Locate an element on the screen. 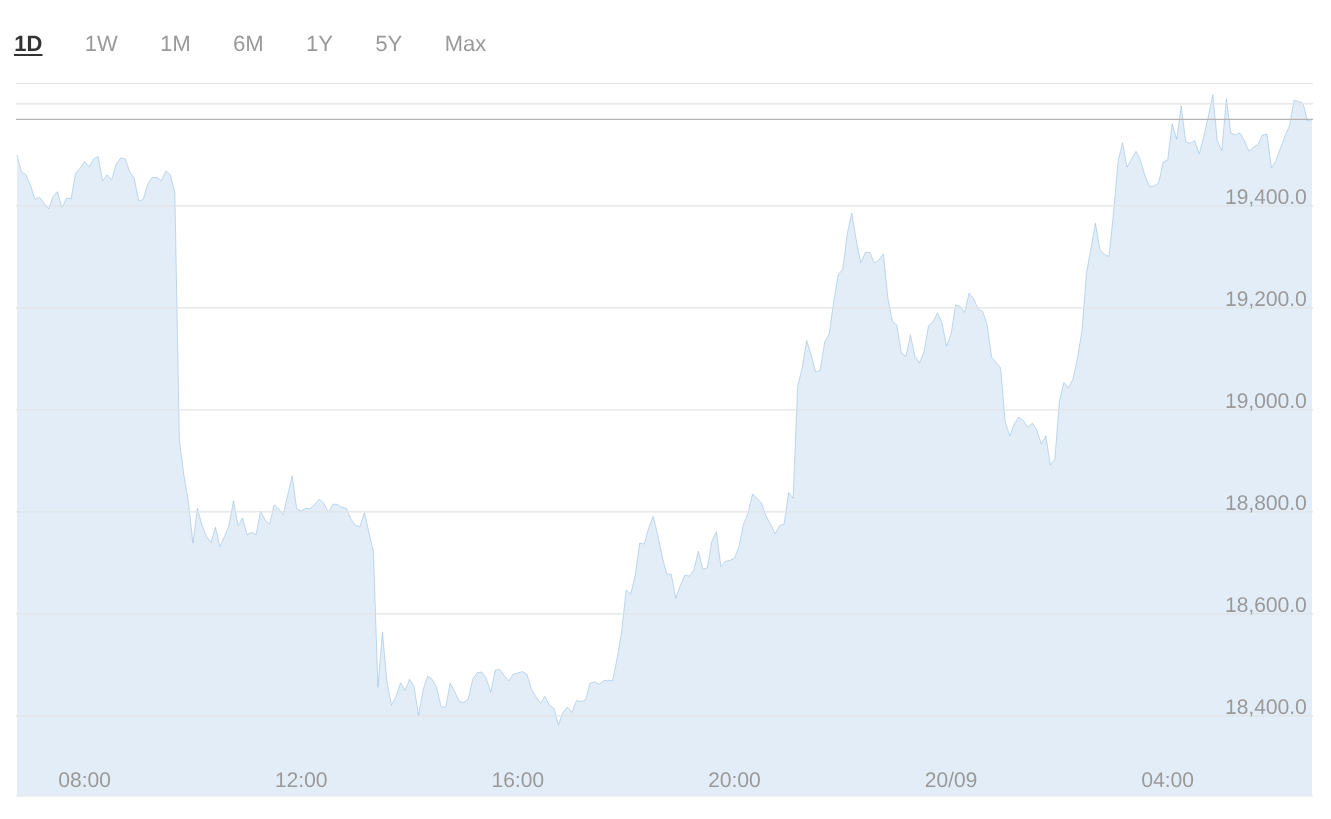 The width and height of the screenshot is (1331, 819). y-tick-label: 18,600.0 is located at coordinates (1266, 606).